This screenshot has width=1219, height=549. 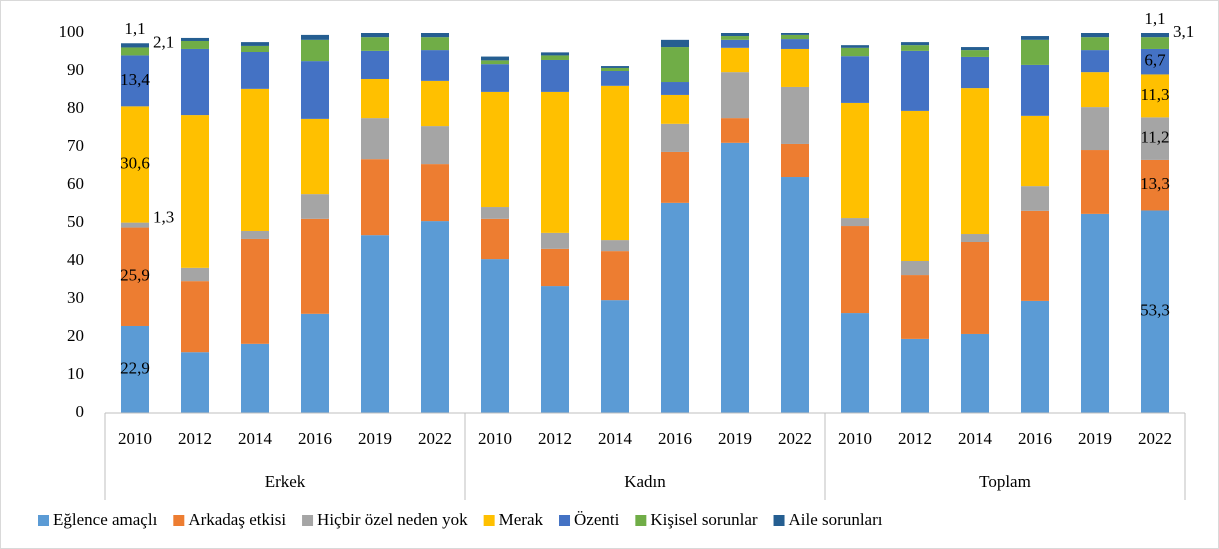 I want to click on data-label: 6,7, so click(x=1155, y=60).